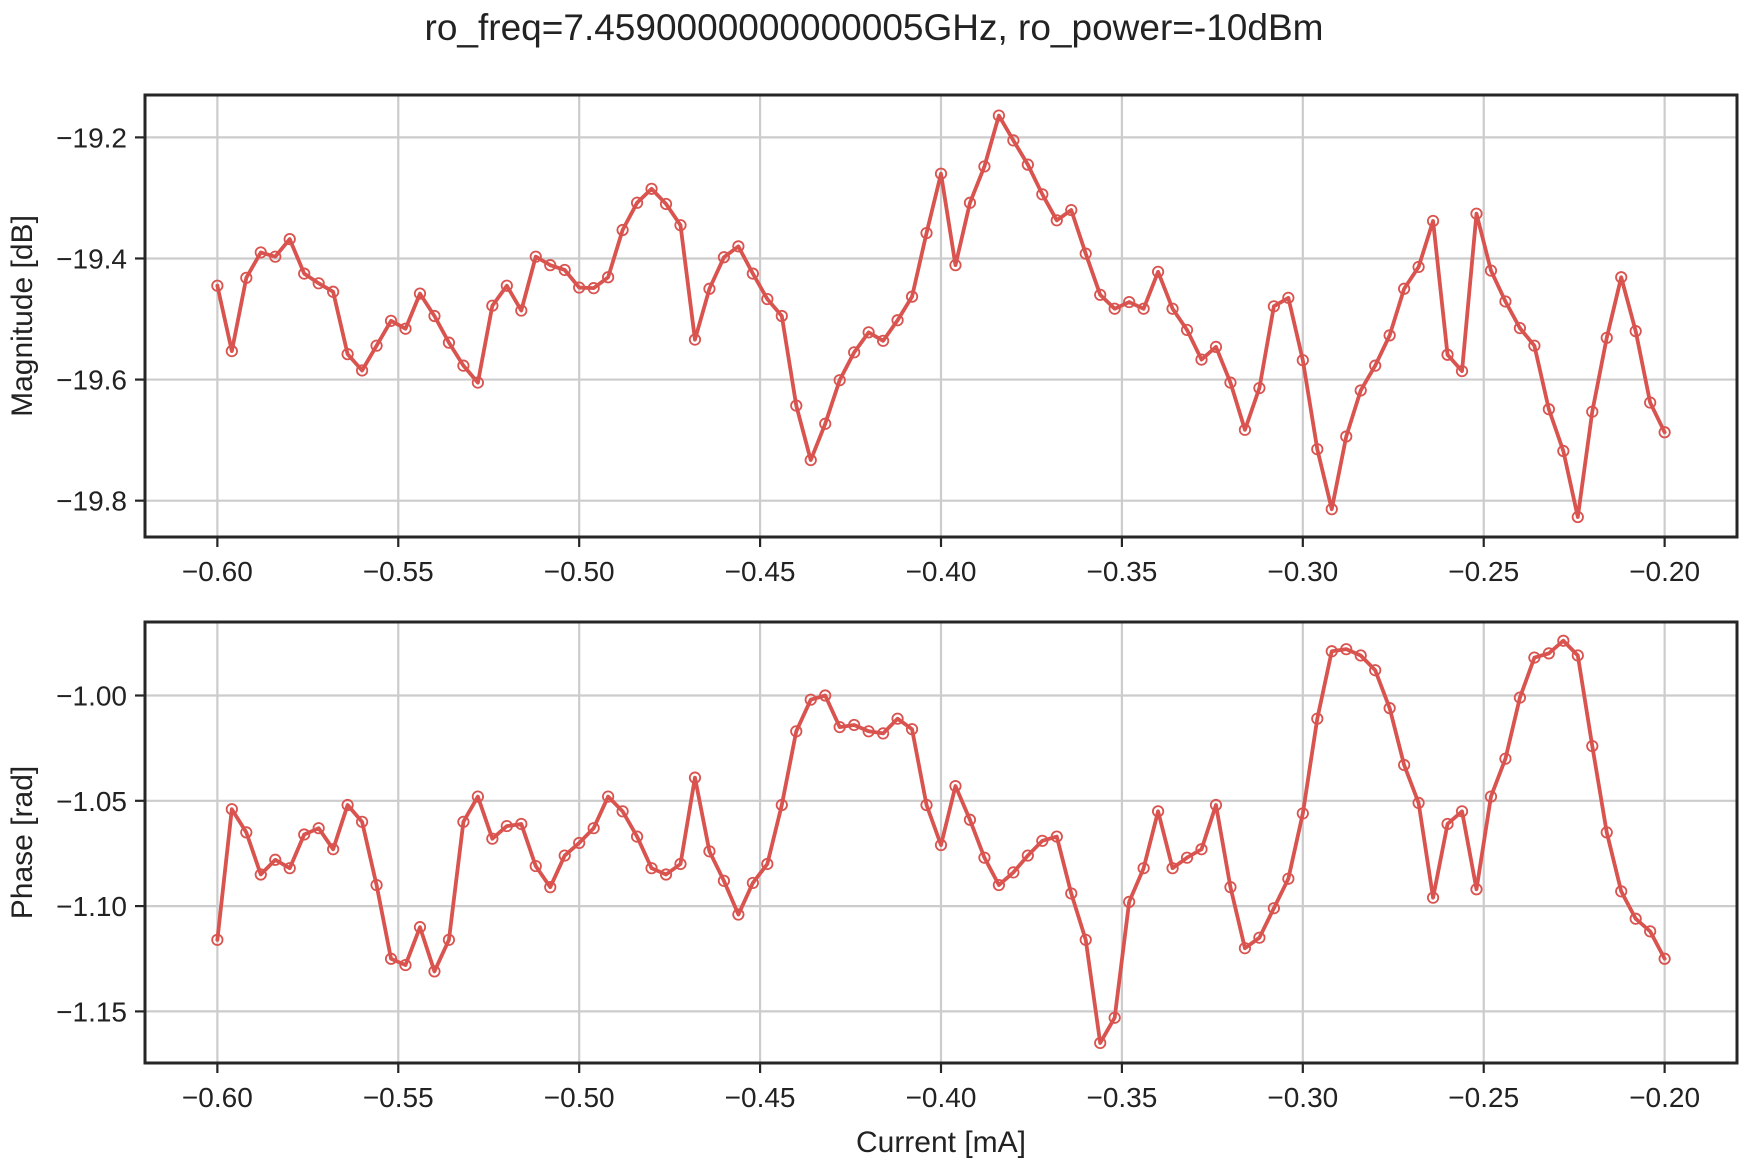 The width and height of the screenshot is (1748, 1160). I want to click on phase-x-tick-label: −0.50, so click(579, 1097).